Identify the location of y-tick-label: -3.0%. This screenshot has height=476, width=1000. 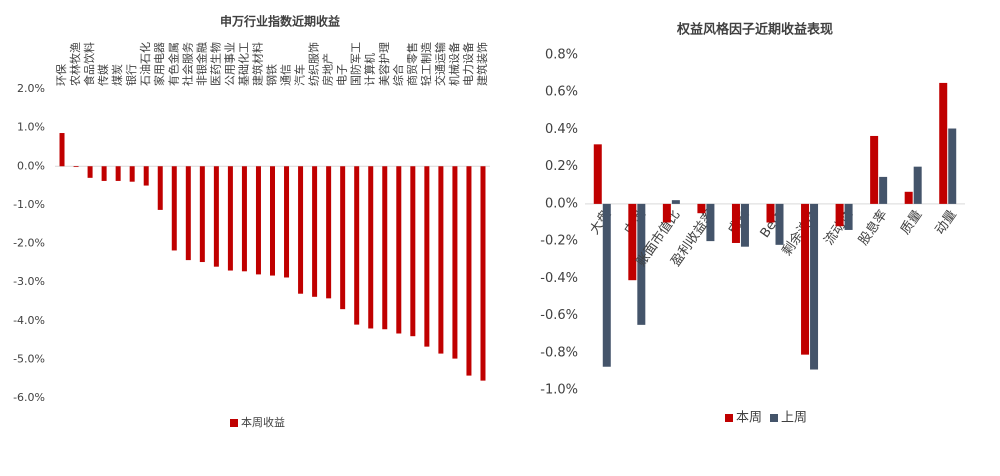
(29, 281).